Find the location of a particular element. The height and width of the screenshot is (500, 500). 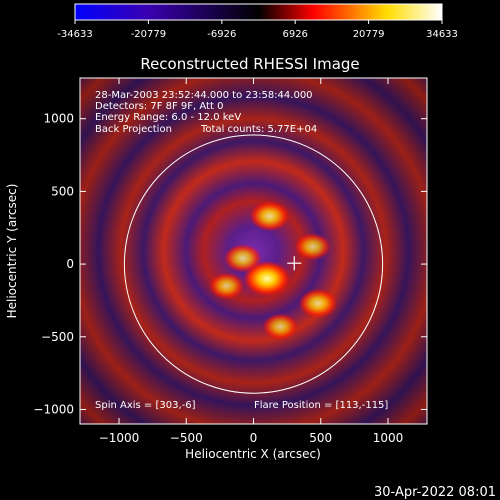

colorbar-tick-label: -20779 is located at coordinates (148, 34).